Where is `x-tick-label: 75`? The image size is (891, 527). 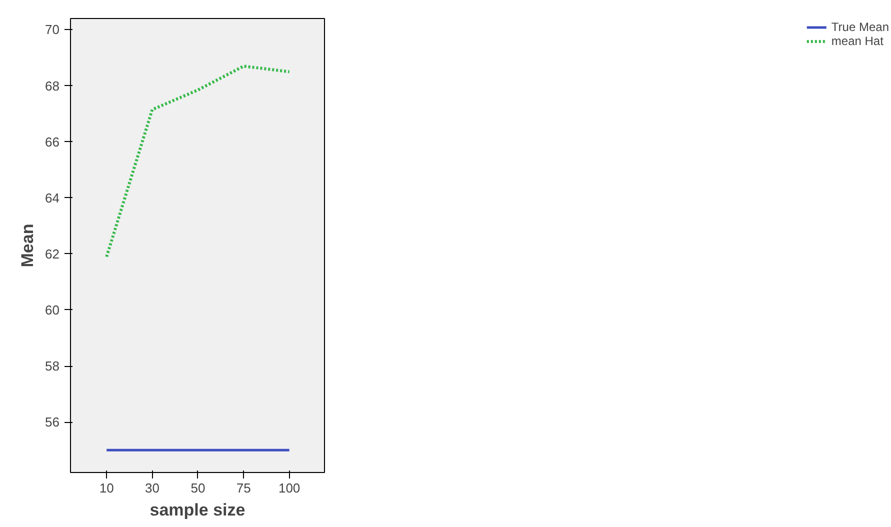 x-tick-label: 75 is located at coordinates (243, 488).